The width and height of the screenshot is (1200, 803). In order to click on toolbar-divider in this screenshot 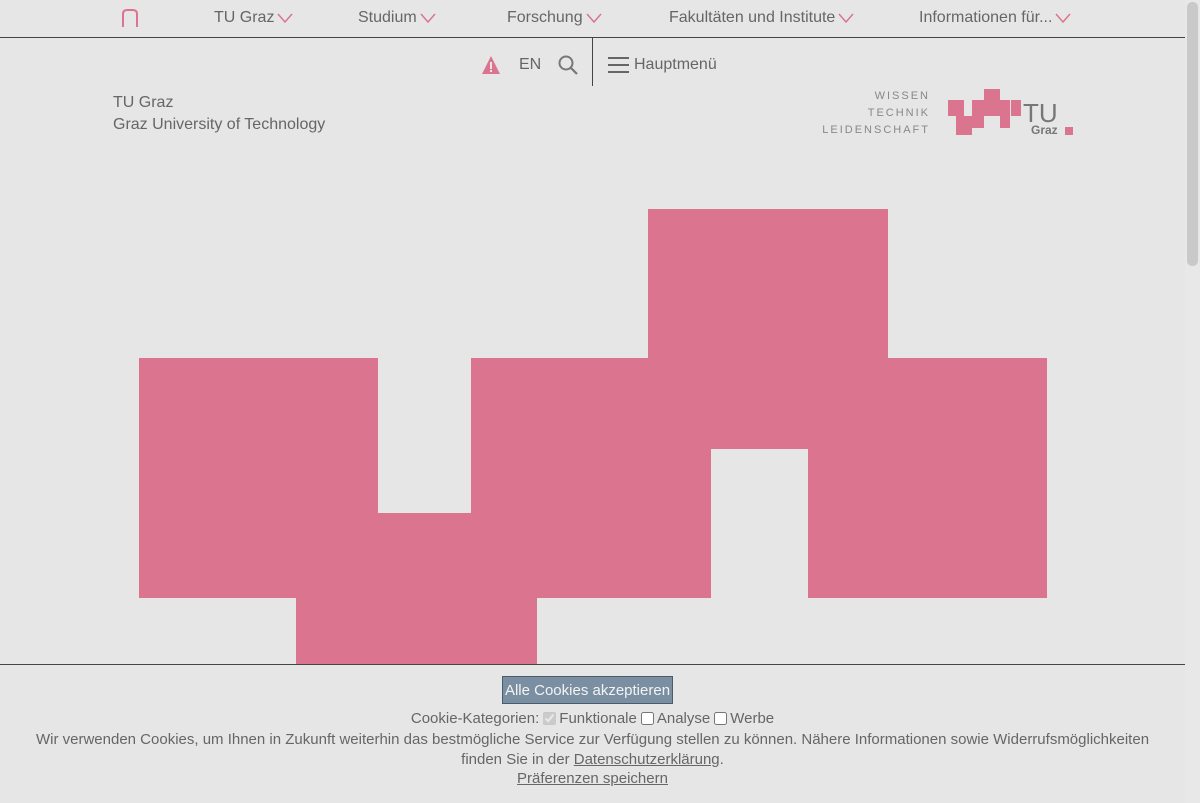, I will do `click(592, 62)`.